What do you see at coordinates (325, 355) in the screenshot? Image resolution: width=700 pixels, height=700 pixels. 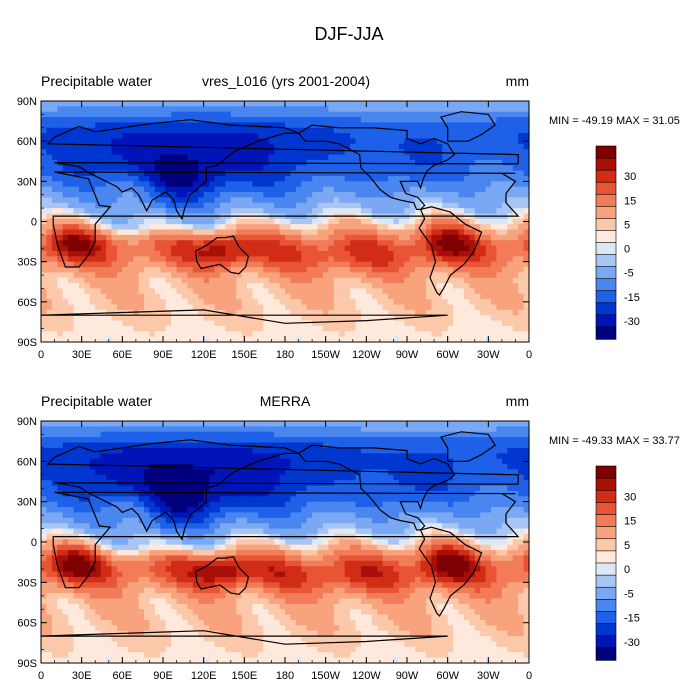 I see `x-tick-label: 150W` at bounding box center [325, 355].